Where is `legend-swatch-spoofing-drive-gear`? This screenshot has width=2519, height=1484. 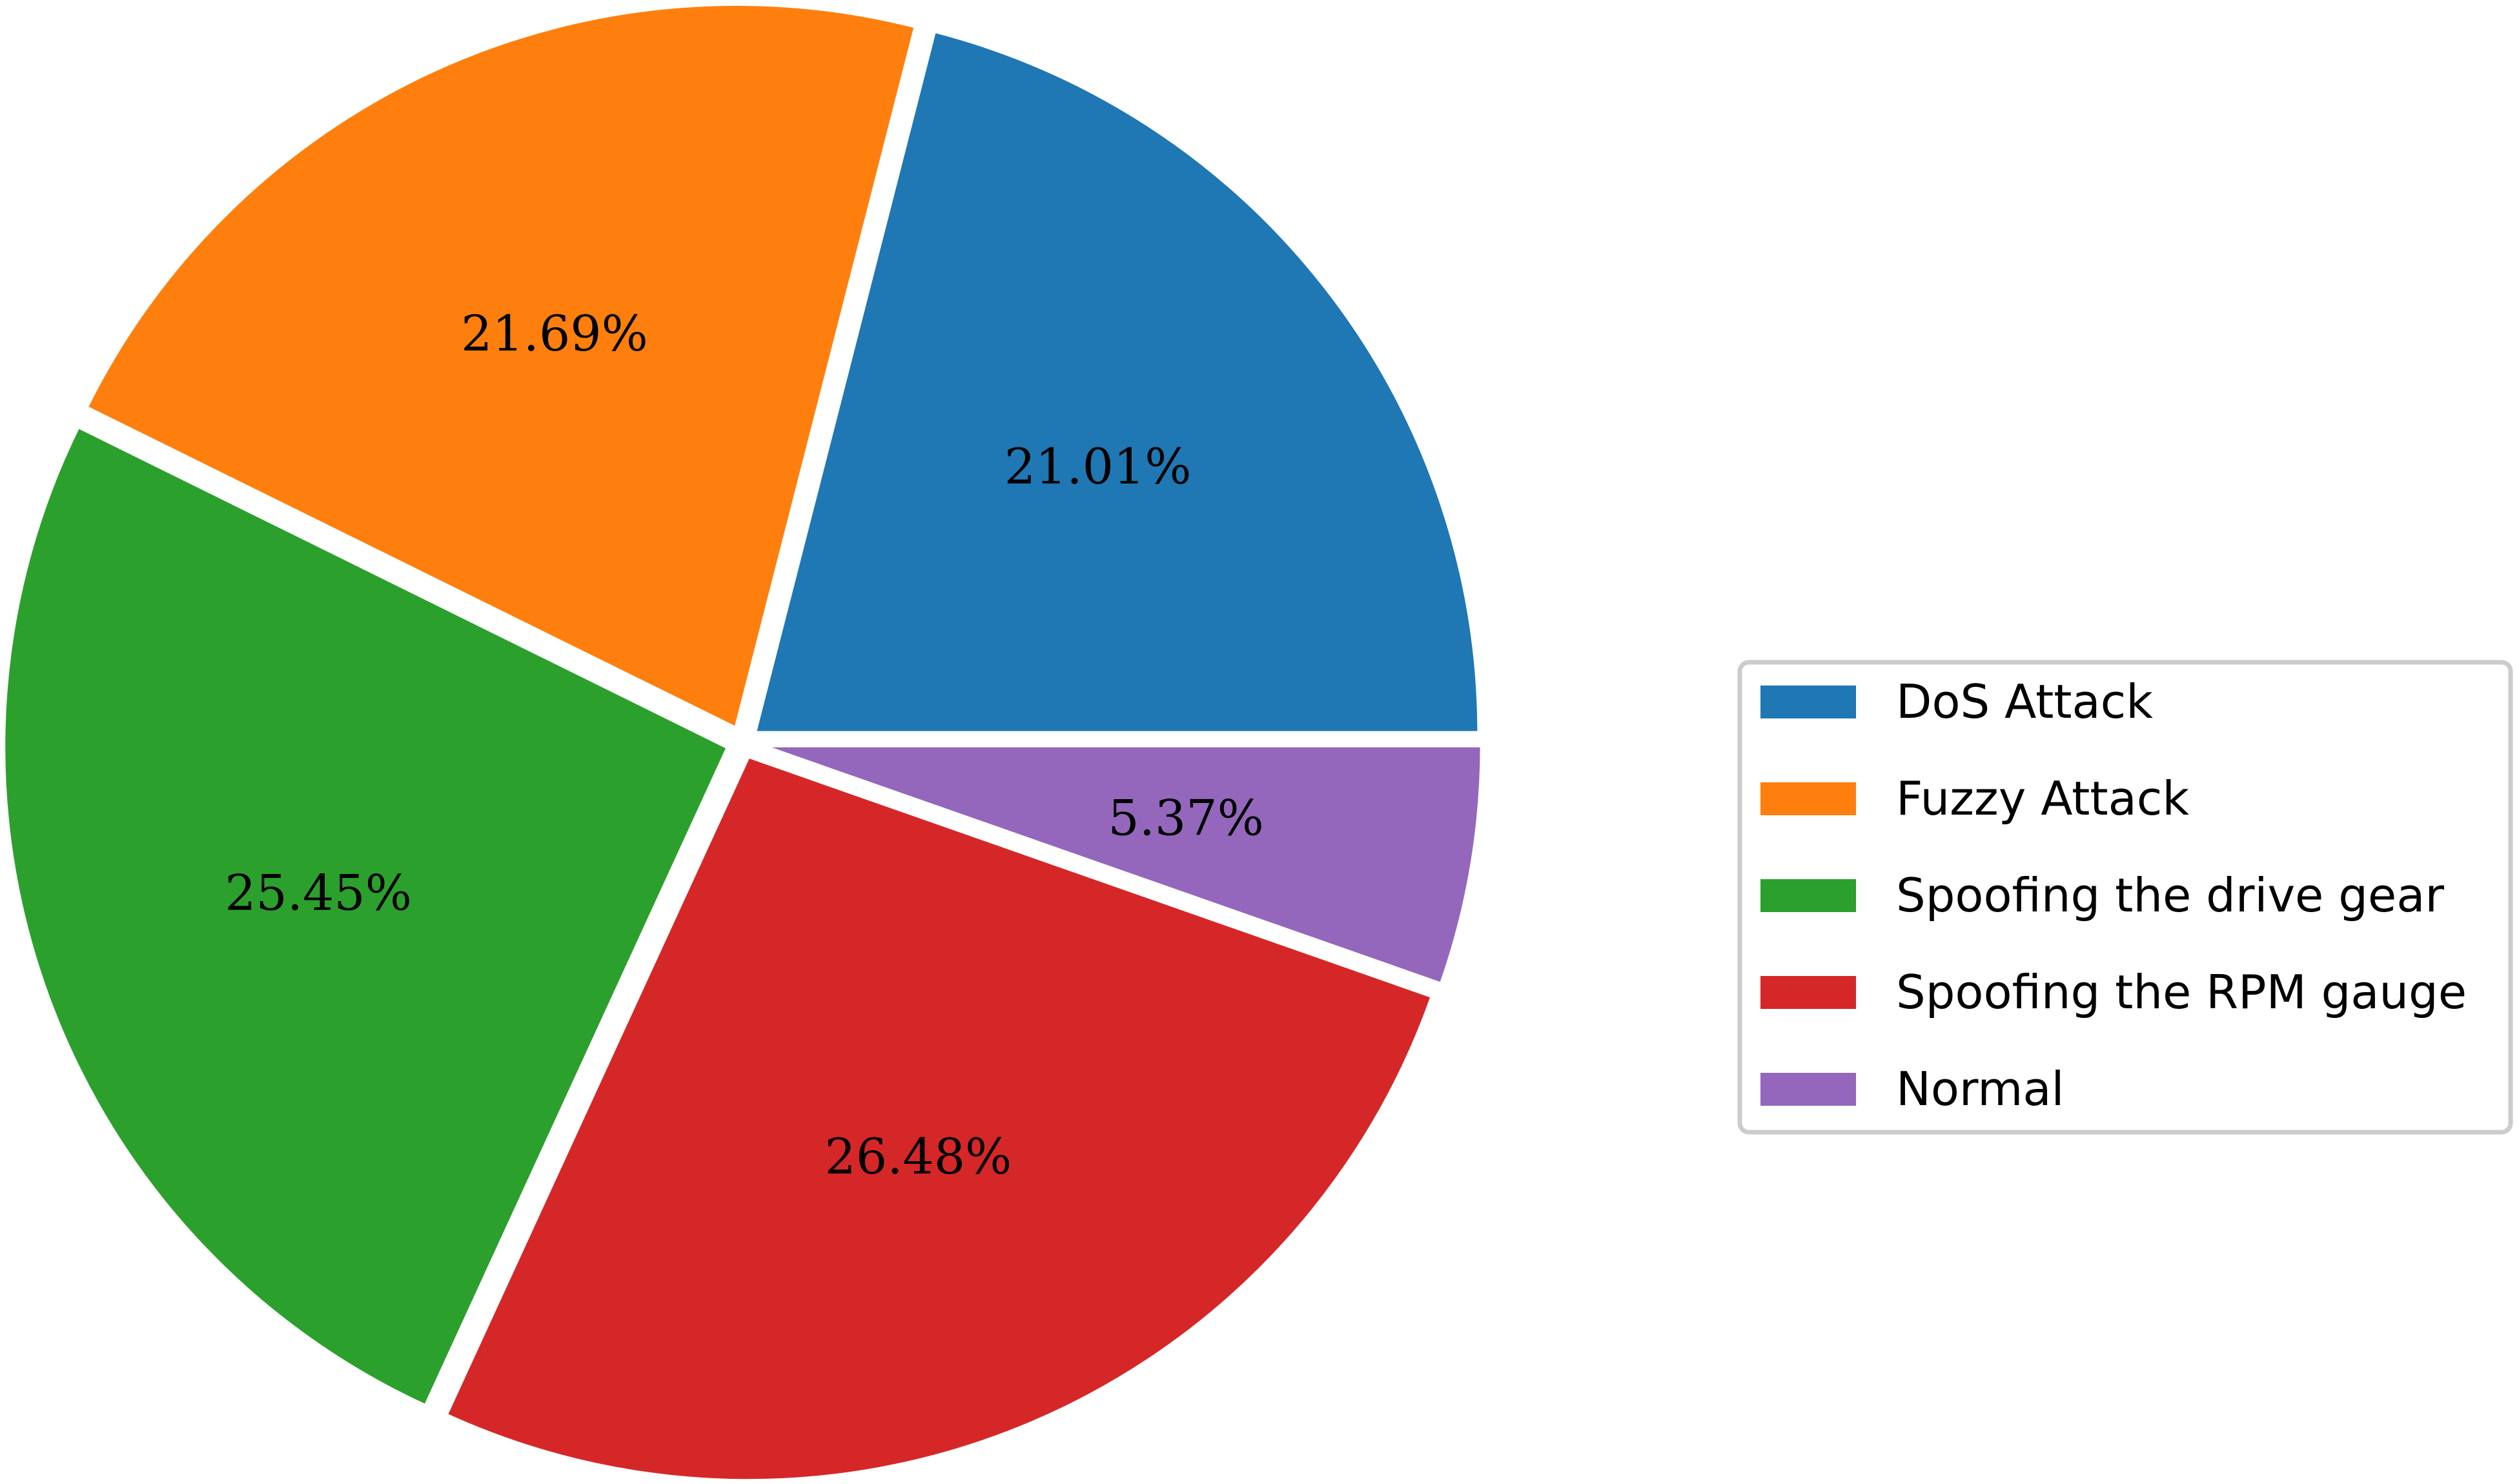 legend-swatch-spoofing-drive-gear is located at coordinates (1808, 895).